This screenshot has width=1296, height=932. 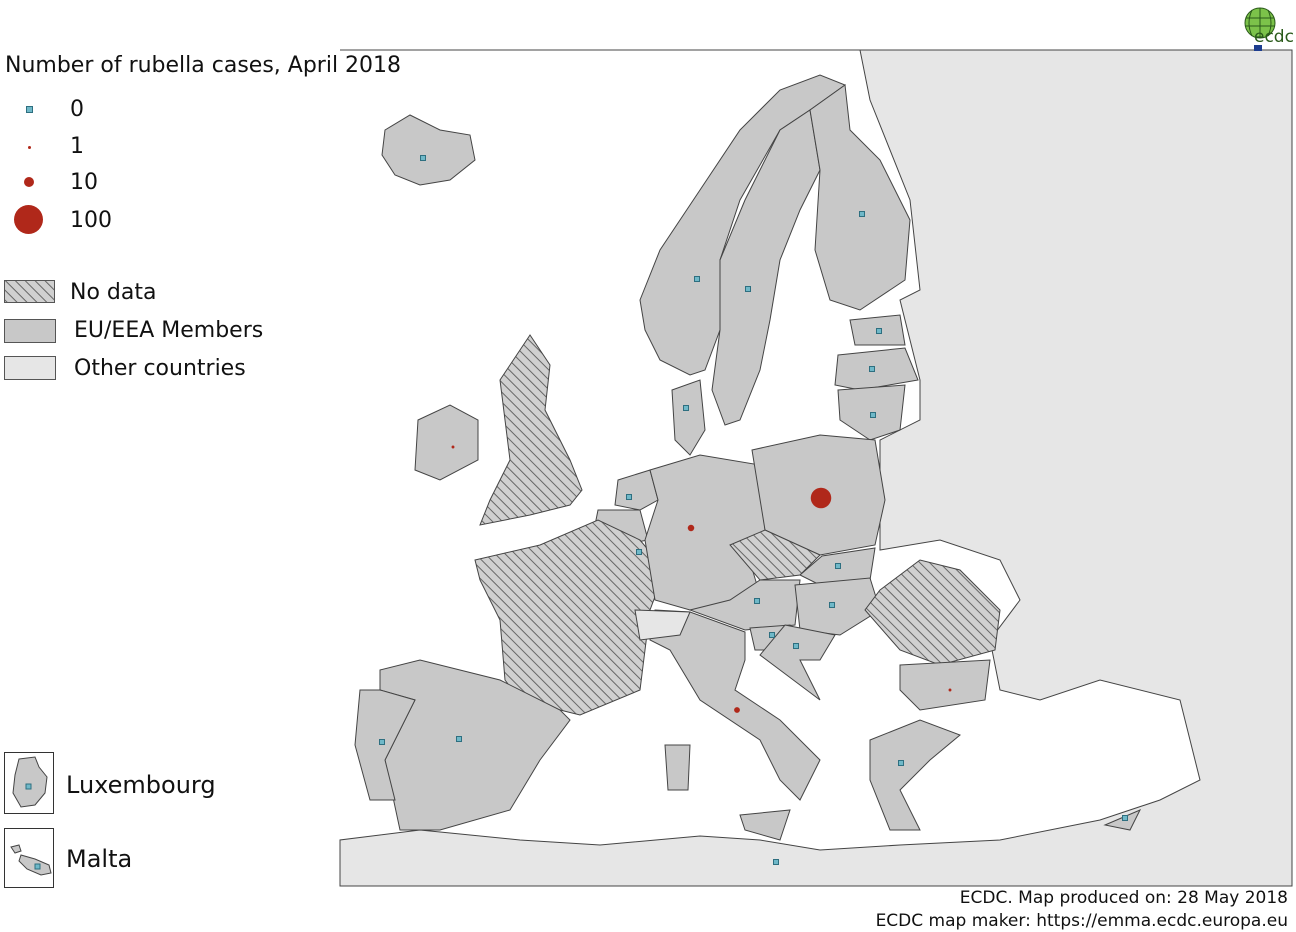 I want to click on case-marker-no, so click(x=697, y=279).